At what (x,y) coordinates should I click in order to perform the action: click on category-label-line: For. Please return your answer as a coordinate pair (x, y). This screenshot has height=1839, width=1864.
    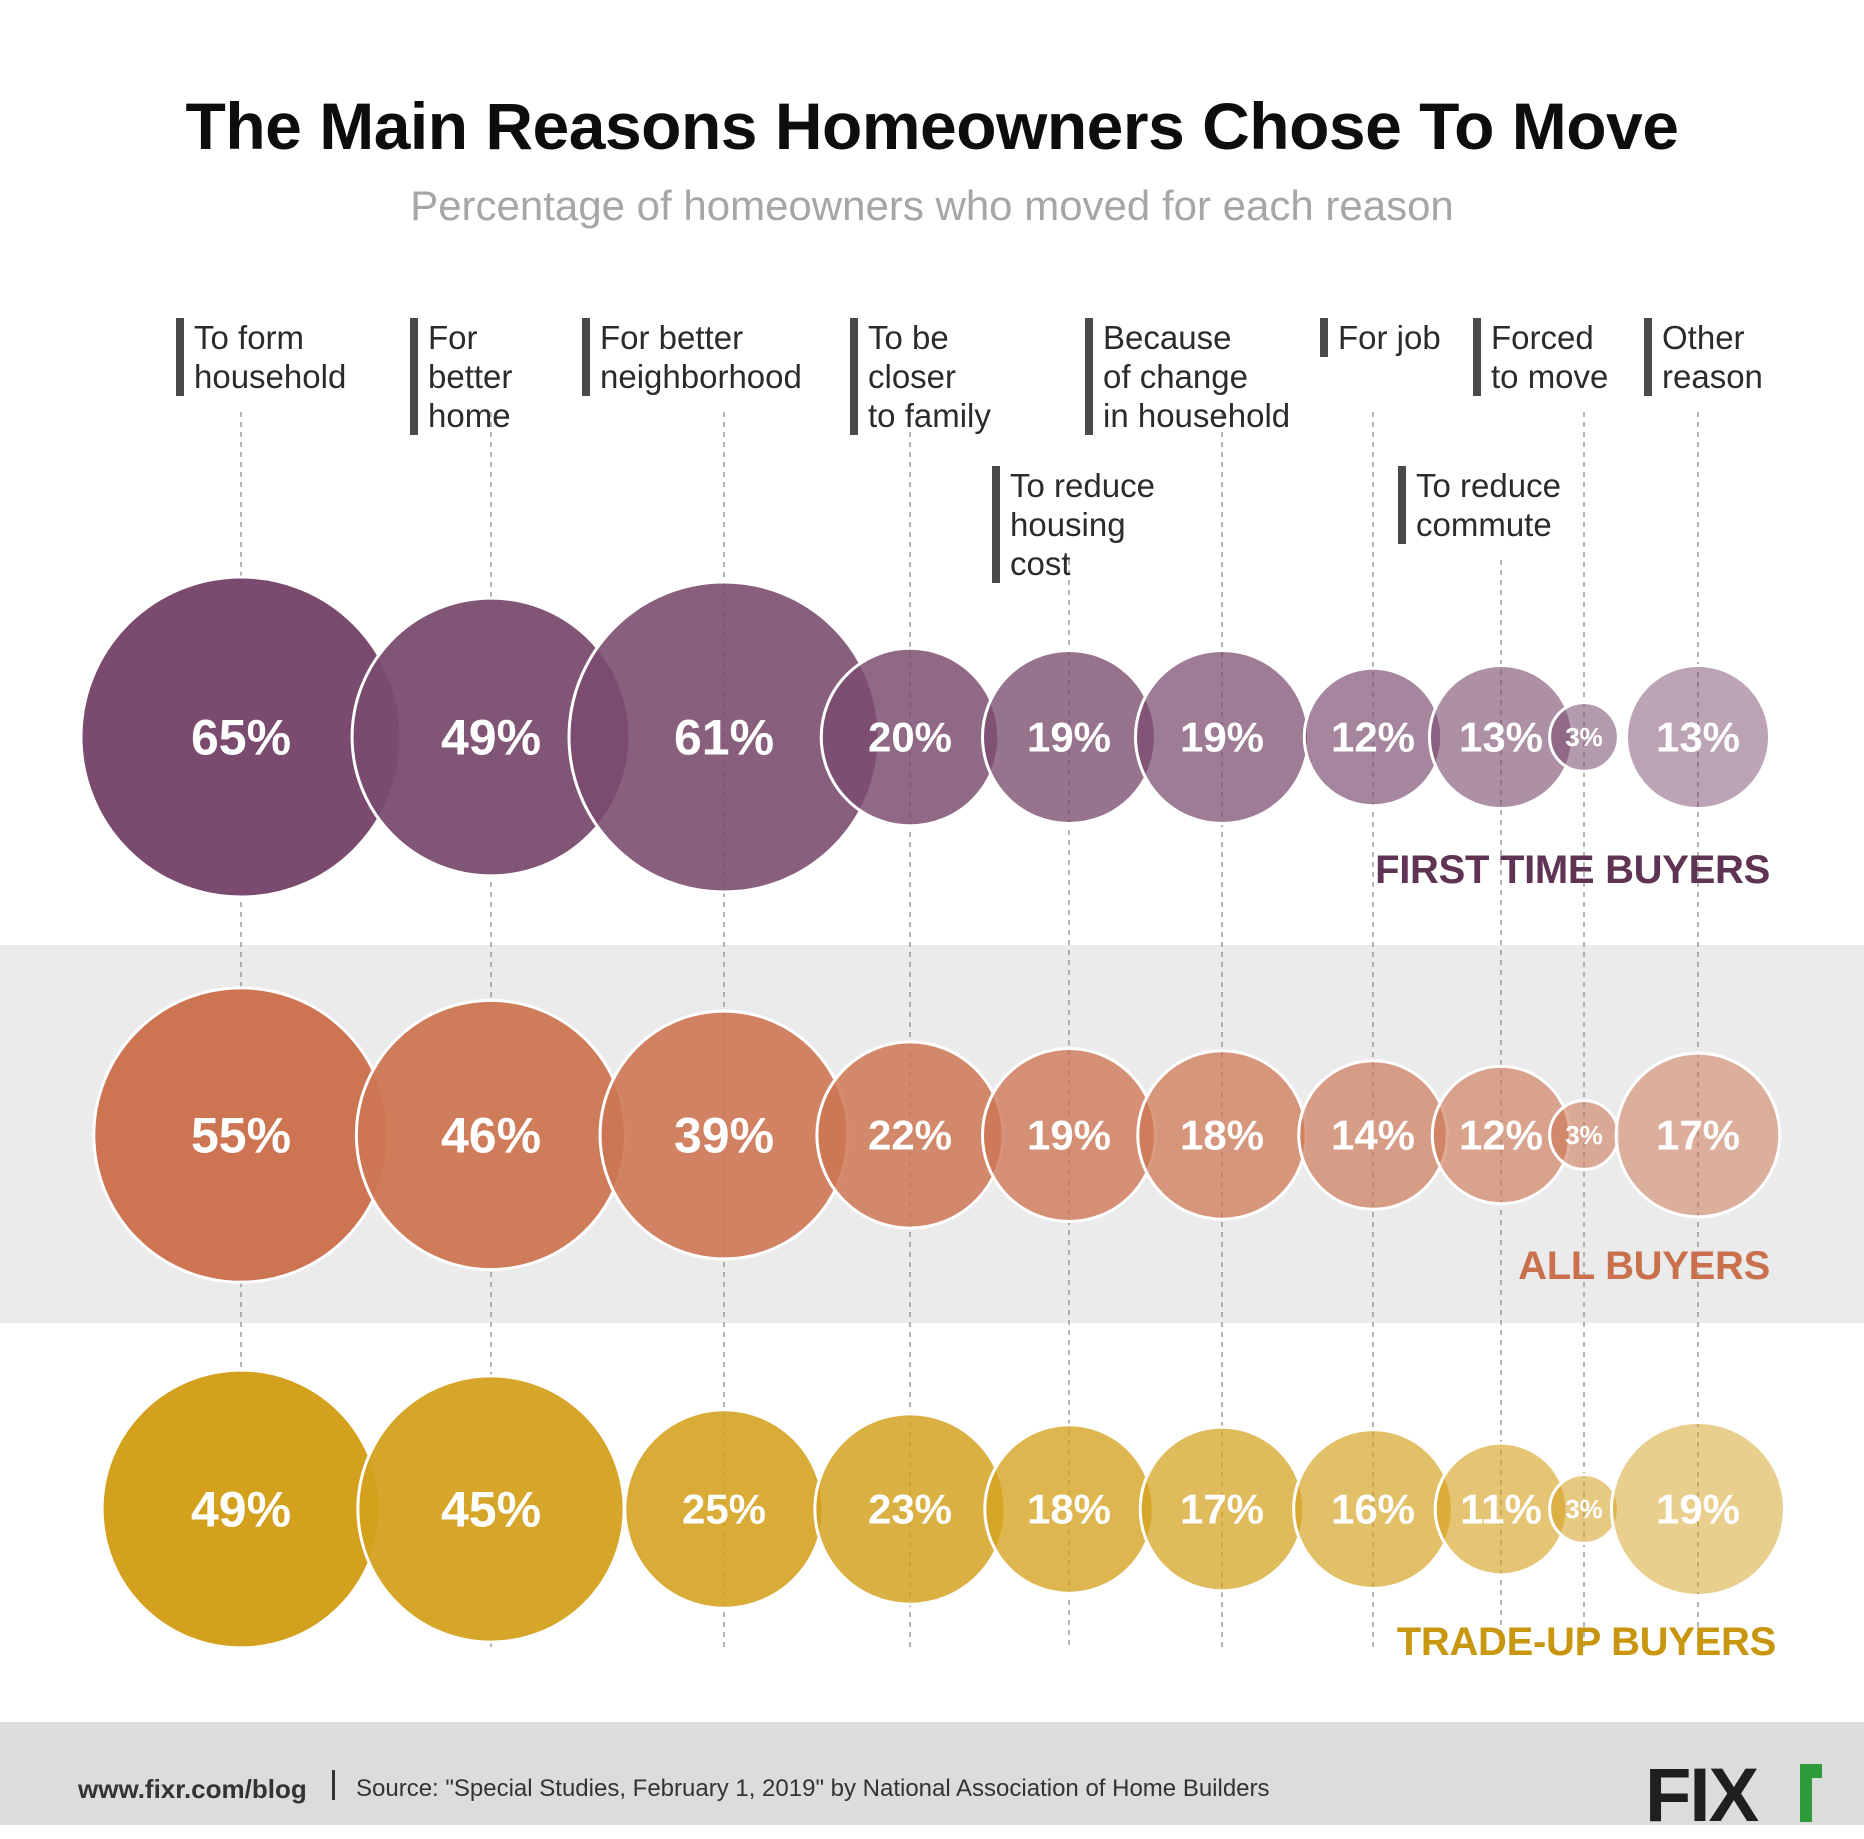
    Looking at the image, I should click on (453, 337).